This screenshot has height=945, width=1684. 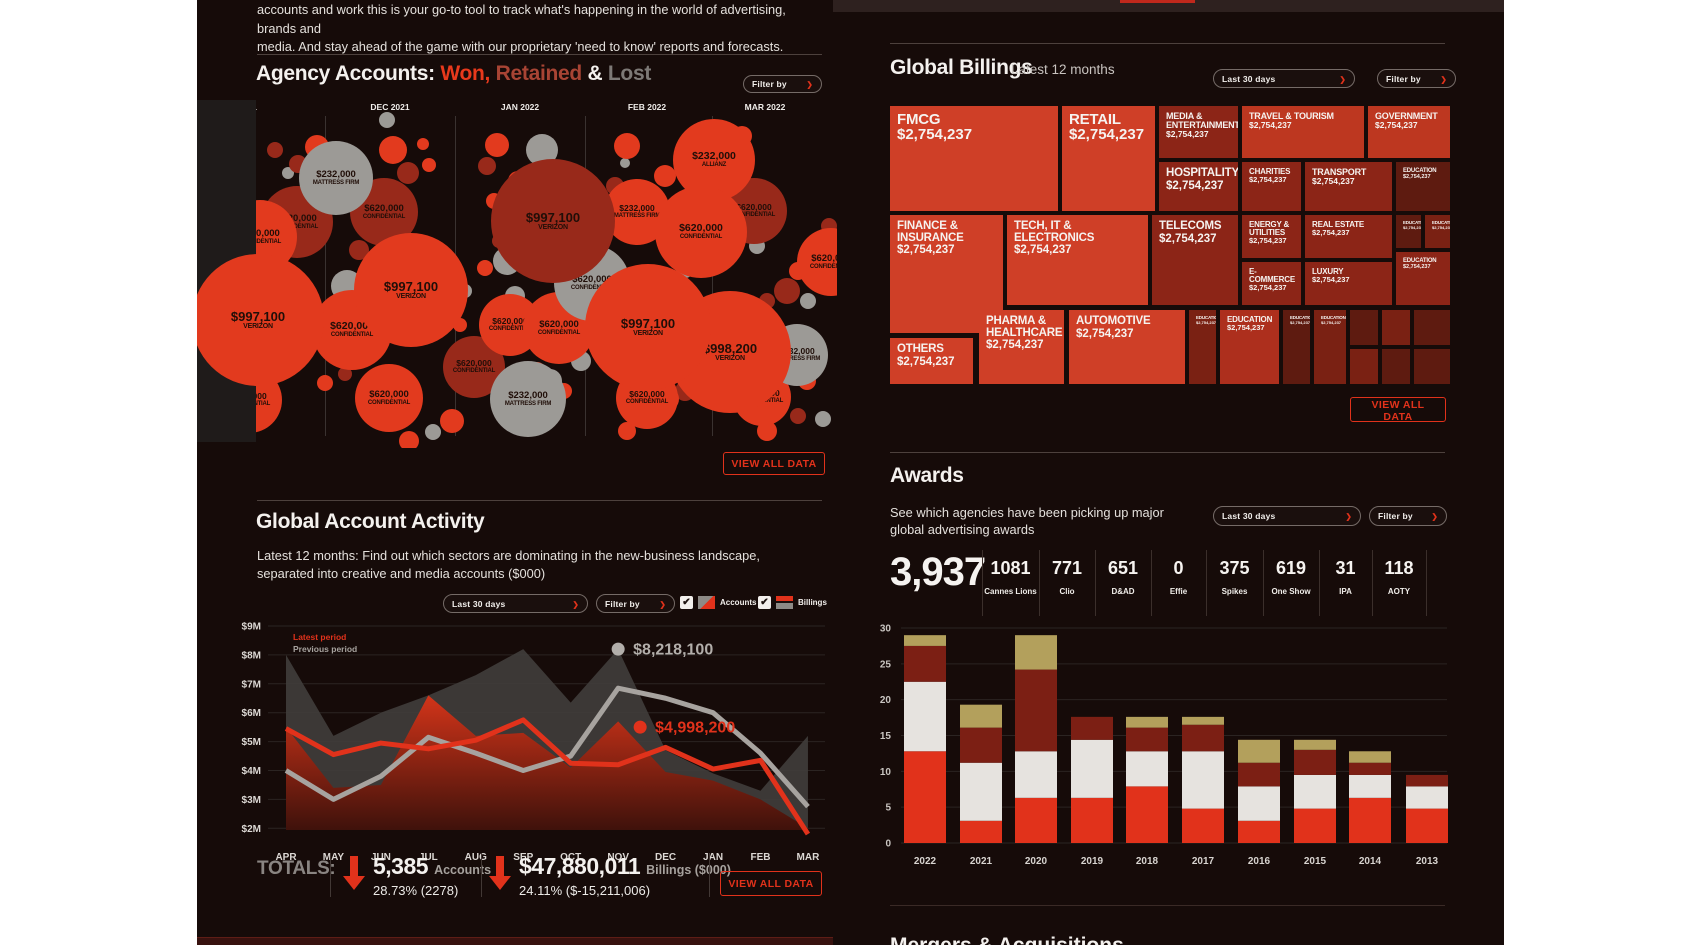 I want to click on award-stat-ipa: 31 IPA, so click(x=1345, y=577).